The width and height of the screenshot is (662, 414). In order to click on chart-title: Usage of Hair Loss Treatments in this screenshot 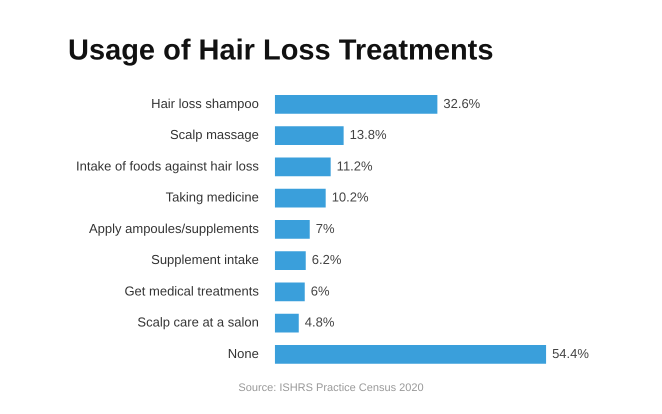, I will do `click(281, 50)`.